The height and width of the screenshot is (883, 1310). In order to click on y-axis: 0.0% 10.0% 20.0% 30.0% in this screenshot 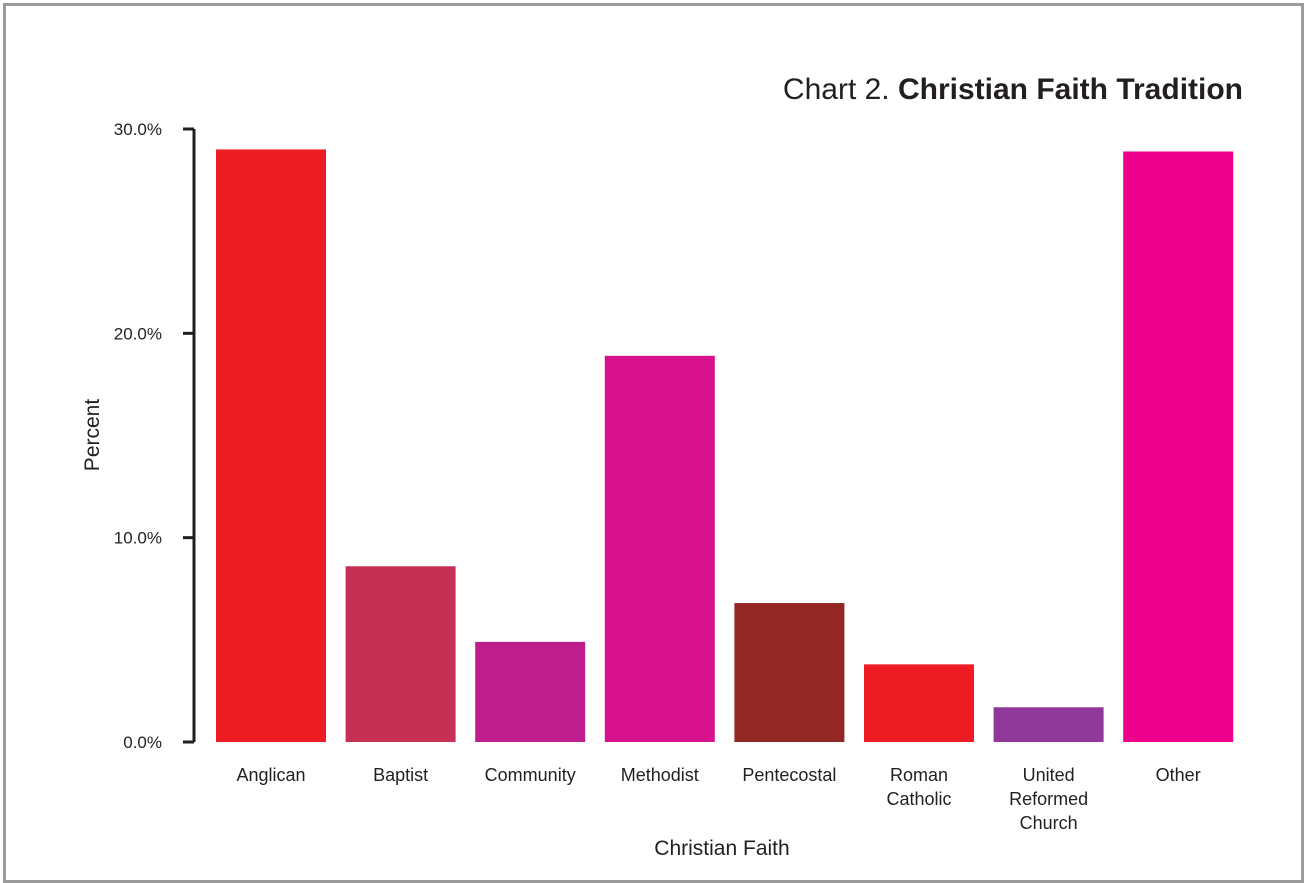, I will do `click(155, 436)`.